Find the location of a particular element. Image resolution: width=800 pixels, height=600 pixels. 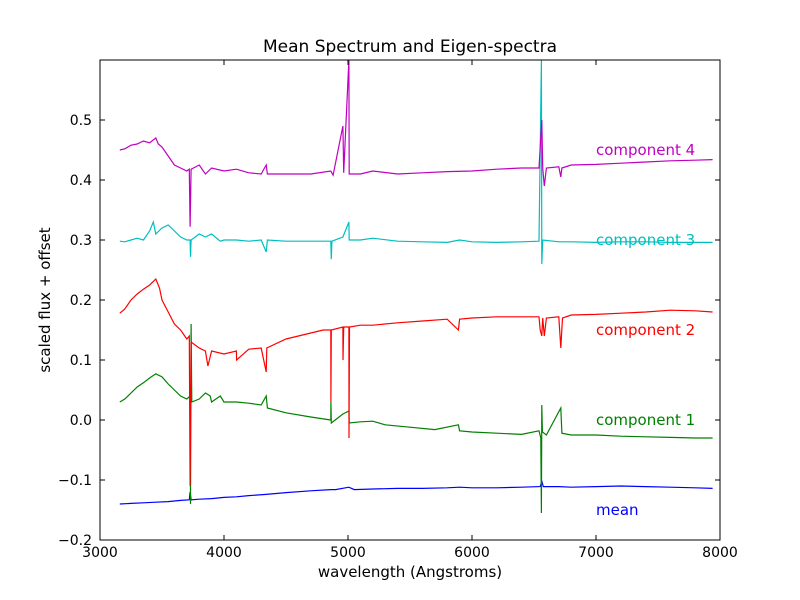

series-label-component-3: component 3 is located at coordinates (645, 240).